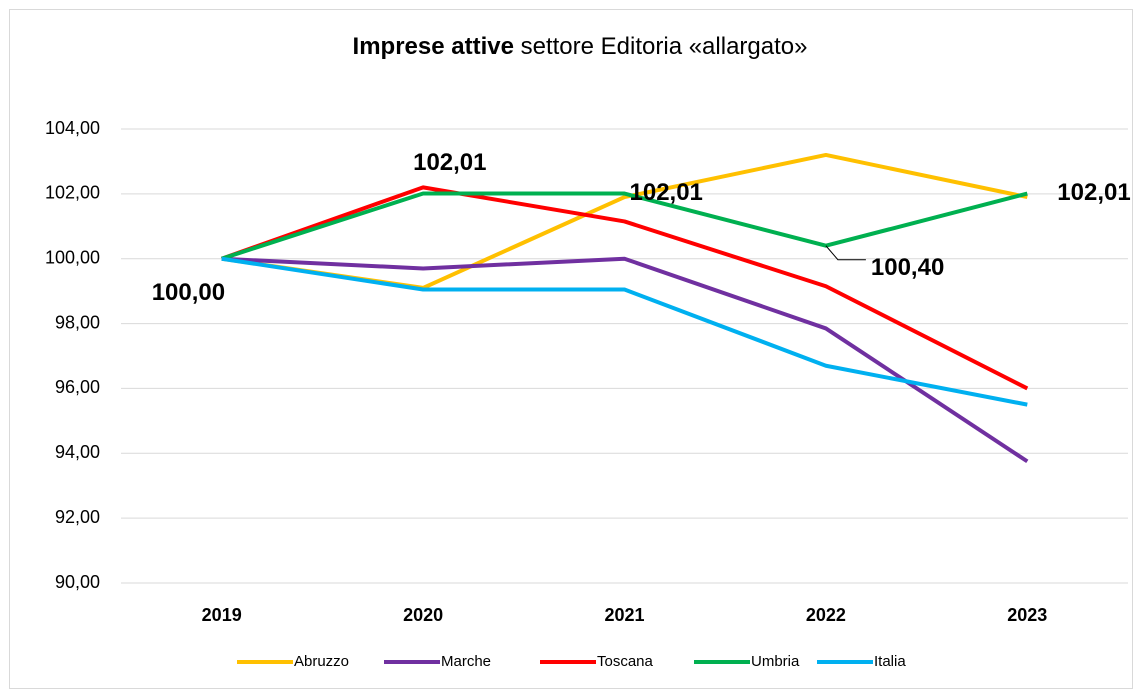 The width and height of the screenshot is (1142, 698). I want to click on y-tick-label: 102,00, so click(72, 193).